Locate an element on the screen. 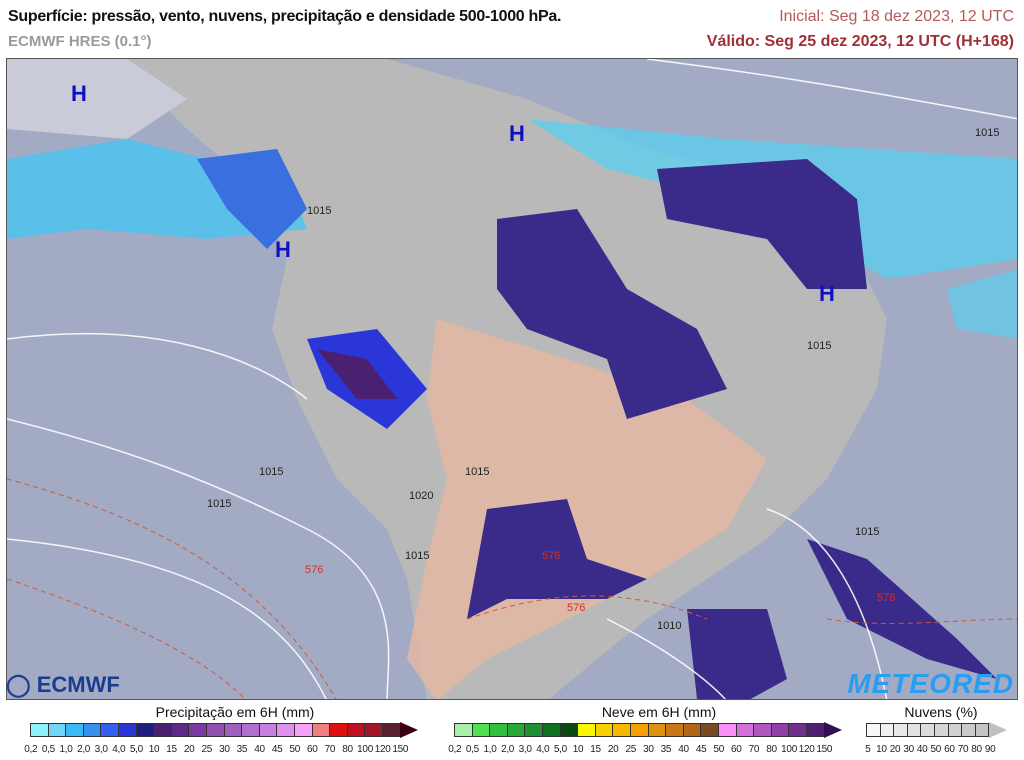  model-name: ECMWF HRES (0.1°) is located at coordinates (80, 41).